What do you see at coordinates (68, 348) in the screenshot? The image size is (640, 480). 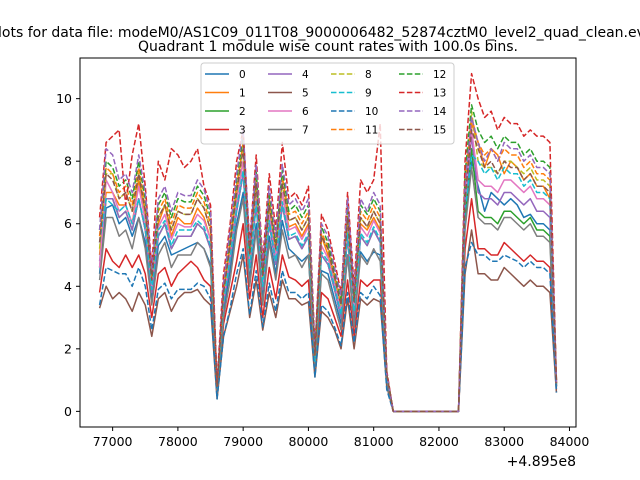 I see `y-tick-label: 2` at bounding box center [68, 348].